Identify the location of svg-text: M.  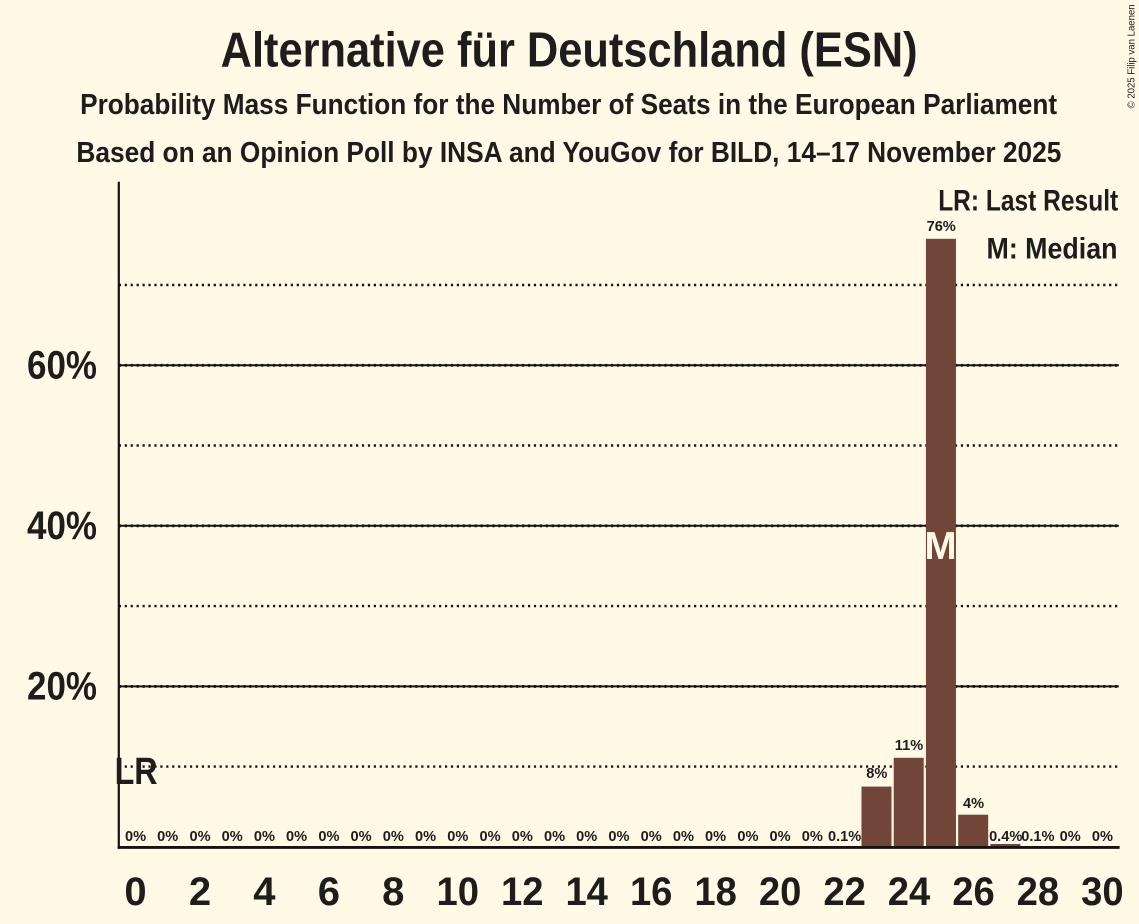
(940, 546).